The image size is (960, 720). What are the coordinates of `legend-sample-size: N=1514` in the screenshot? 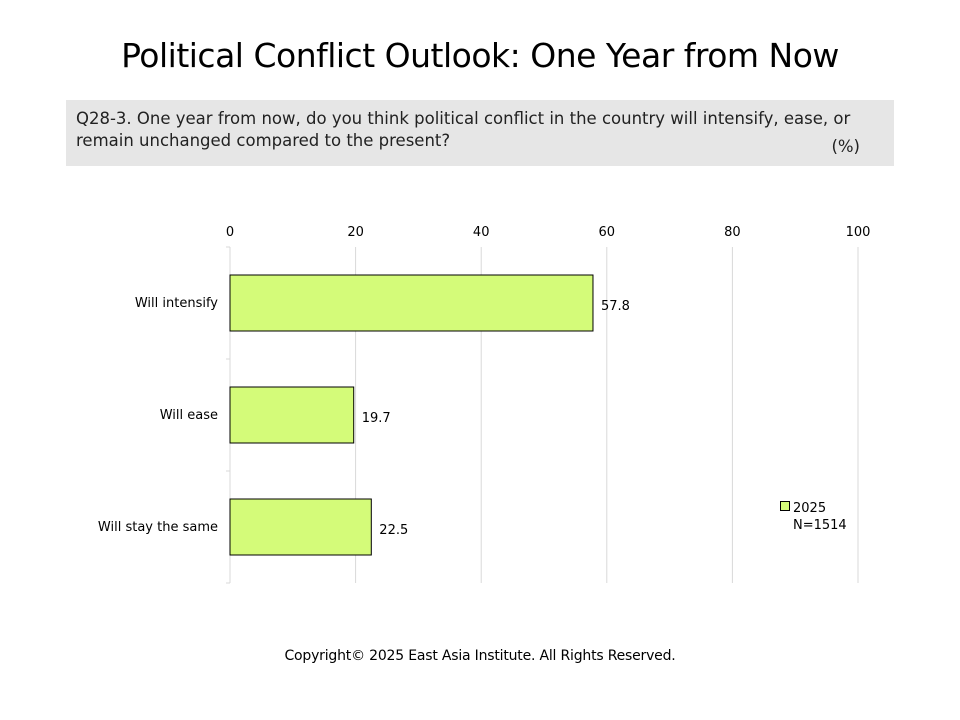 It's located at (820, 525).